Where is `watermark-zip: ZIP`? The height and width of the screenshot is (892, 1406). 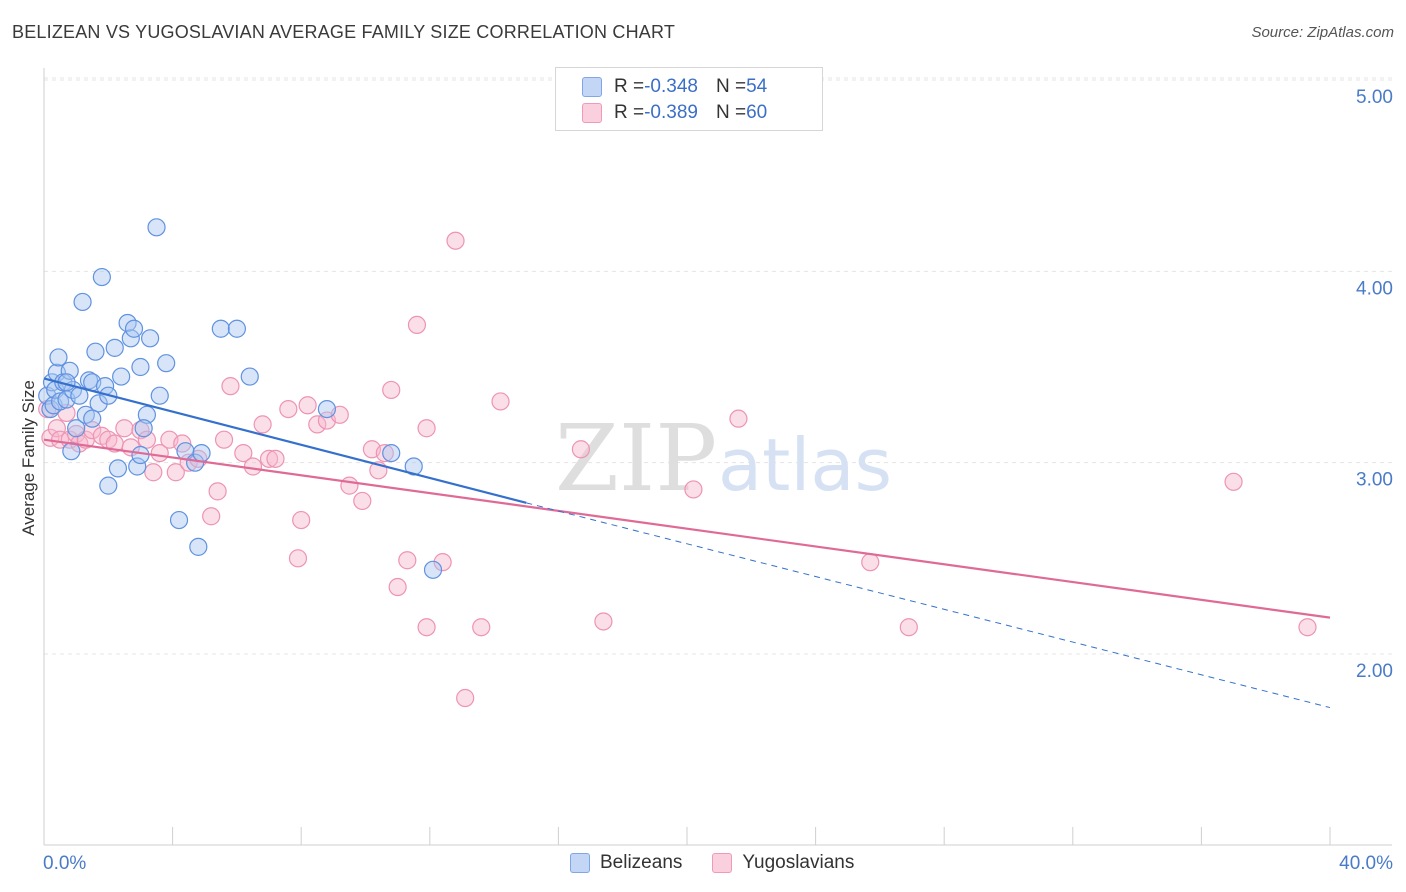
watermark-zip: ZIP is located at coordinates (636, 458).